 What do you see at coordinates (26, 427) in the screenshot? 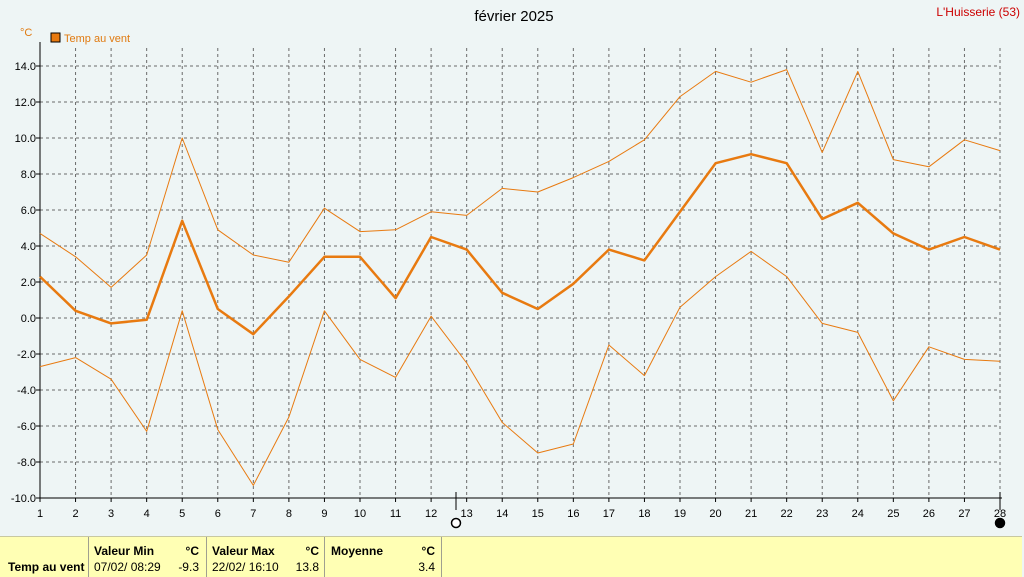
I see `y-tick-label: -6.0` at bounding box center [26, 427].